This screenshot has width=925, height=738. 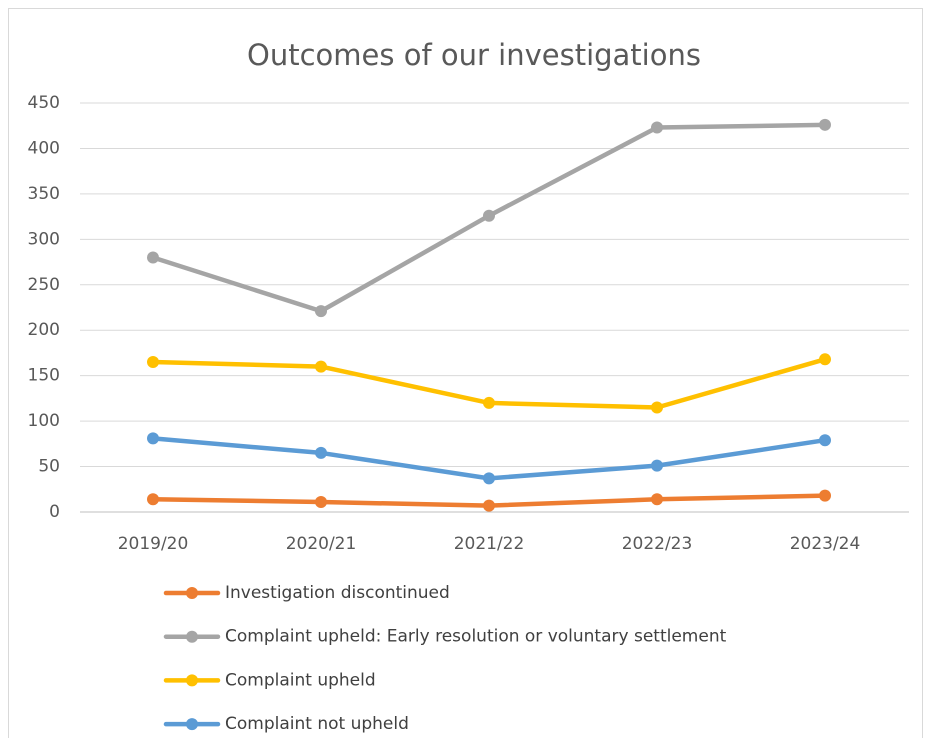 What do you see at coordinates (337, 593) in the screenshot?
I see `legend-text: Investigation discontinued` at bounding box center [337, 593].